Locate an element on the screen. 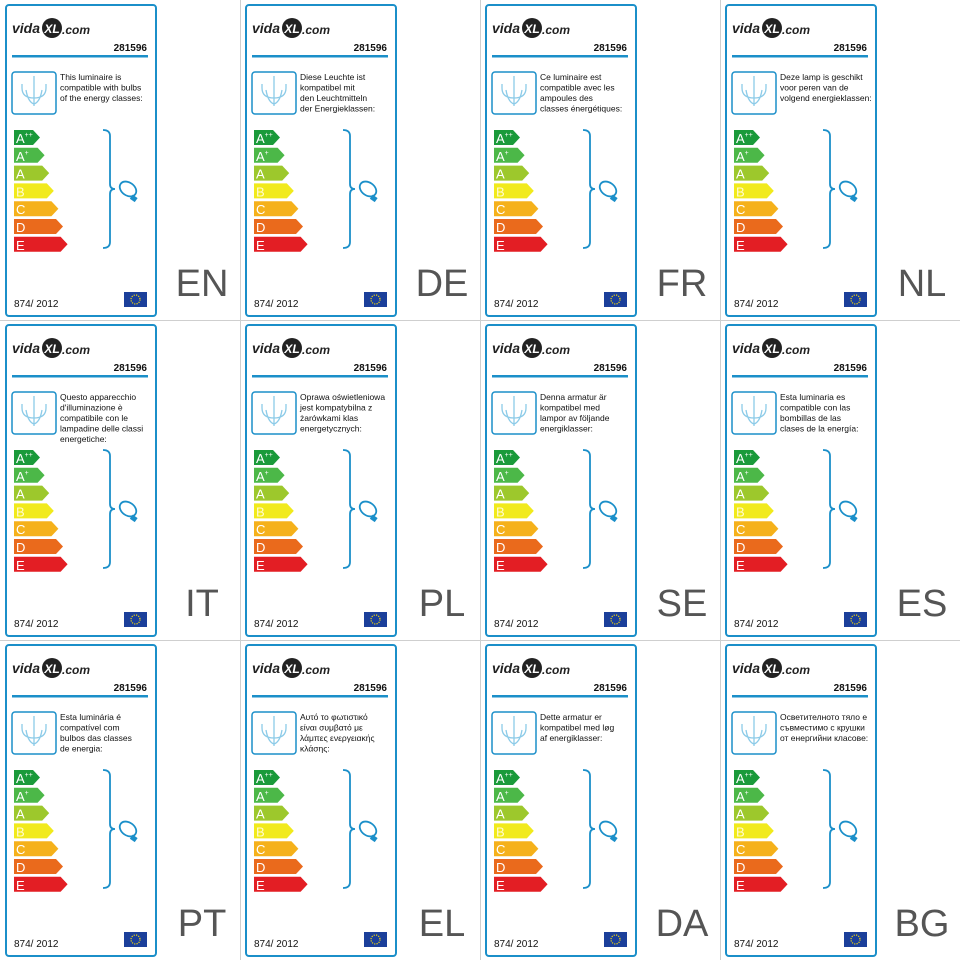 This screenshot has height=960, width=960. description-line: Diese Leuchte ist is located at coordinates (333, 77).